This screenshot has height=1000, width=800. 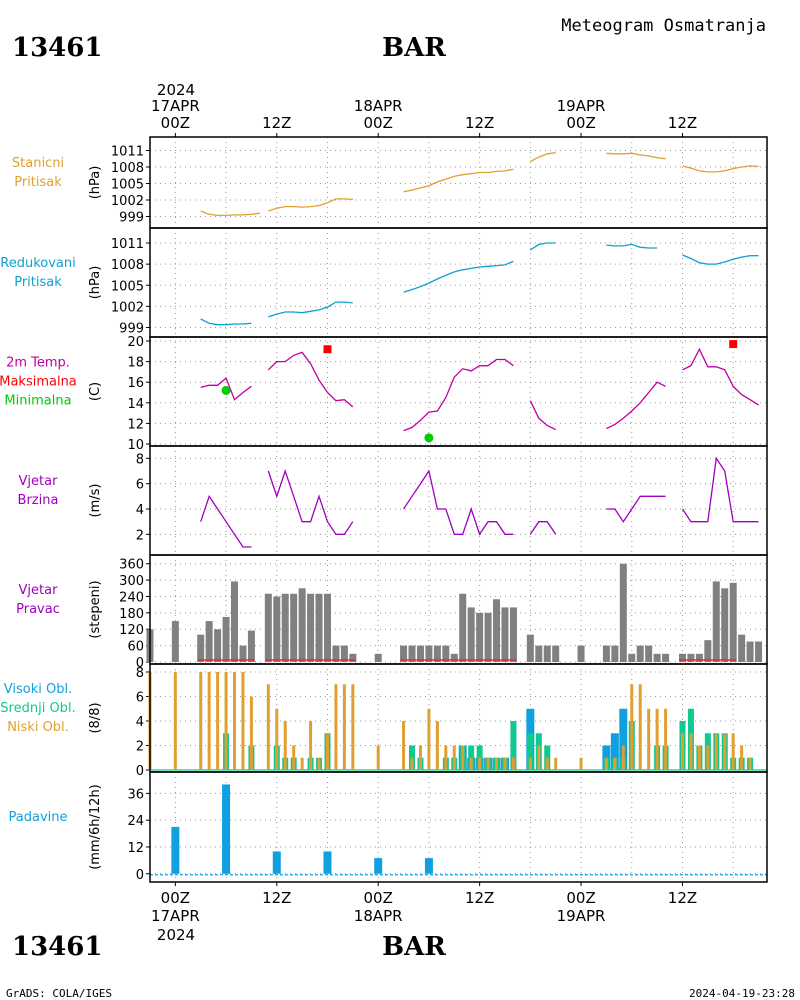 I want to click on y-tick-label: 1011, so click(x=127, y=244).